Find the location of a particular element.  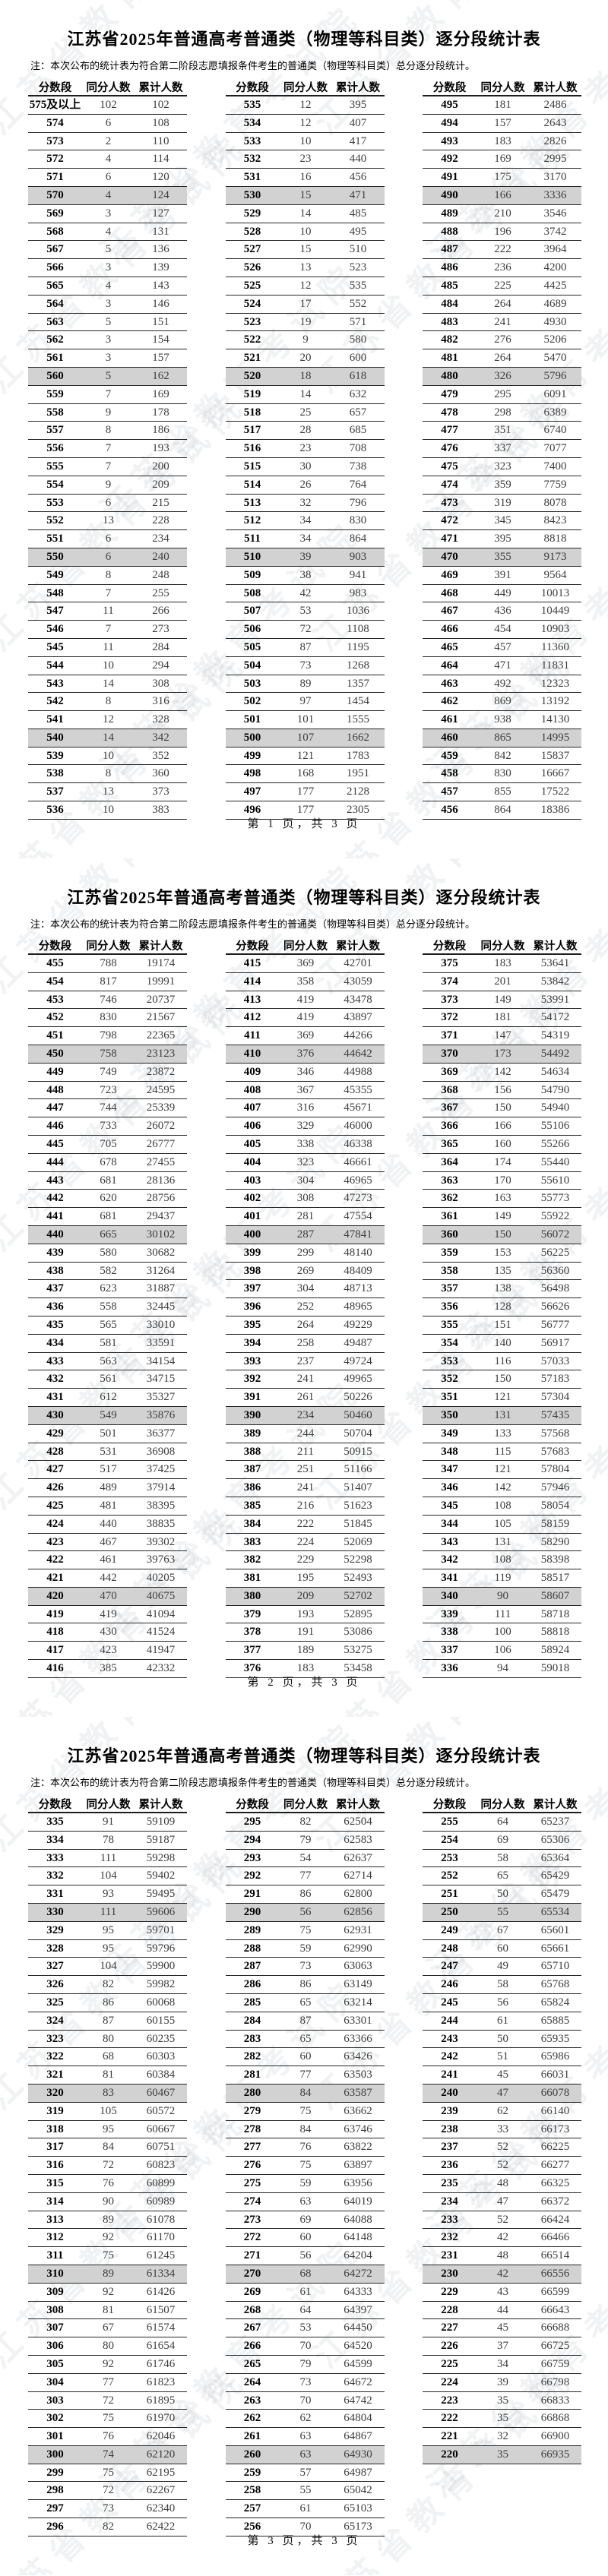

table-row: 574 6 108 is located at coordinates (107, 124).